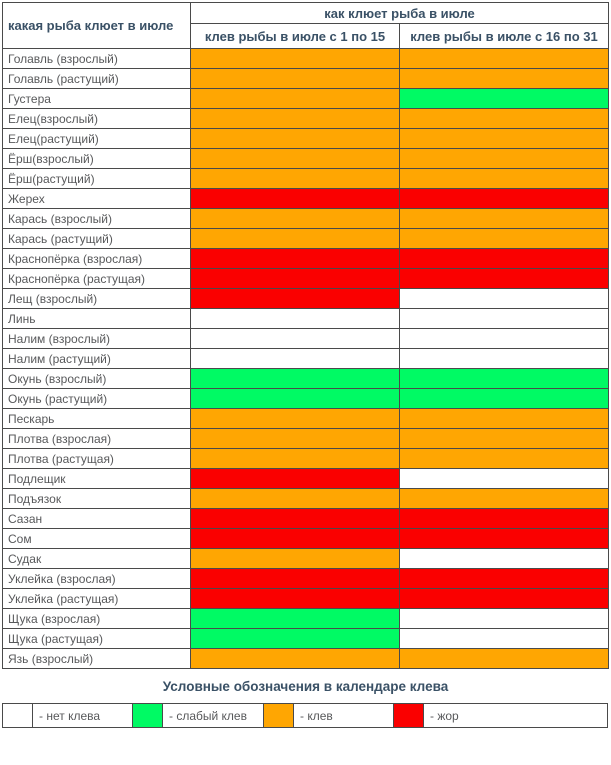 Image resolution: width=611 pixels, height=765 pixels. I want to click on table-row: Карась (взрослый), so click(305, 218).